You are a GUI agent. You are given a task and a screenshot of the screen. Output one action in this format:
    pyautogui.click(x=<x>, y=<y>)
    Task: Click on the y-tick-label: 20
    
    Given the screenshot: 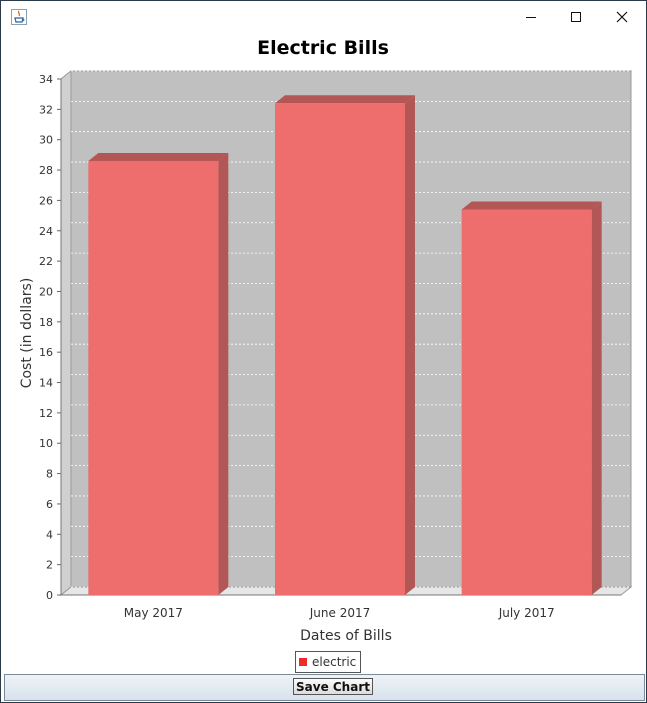 What is the action you would take?
    pyautogui.click(x=46, y=291)
    